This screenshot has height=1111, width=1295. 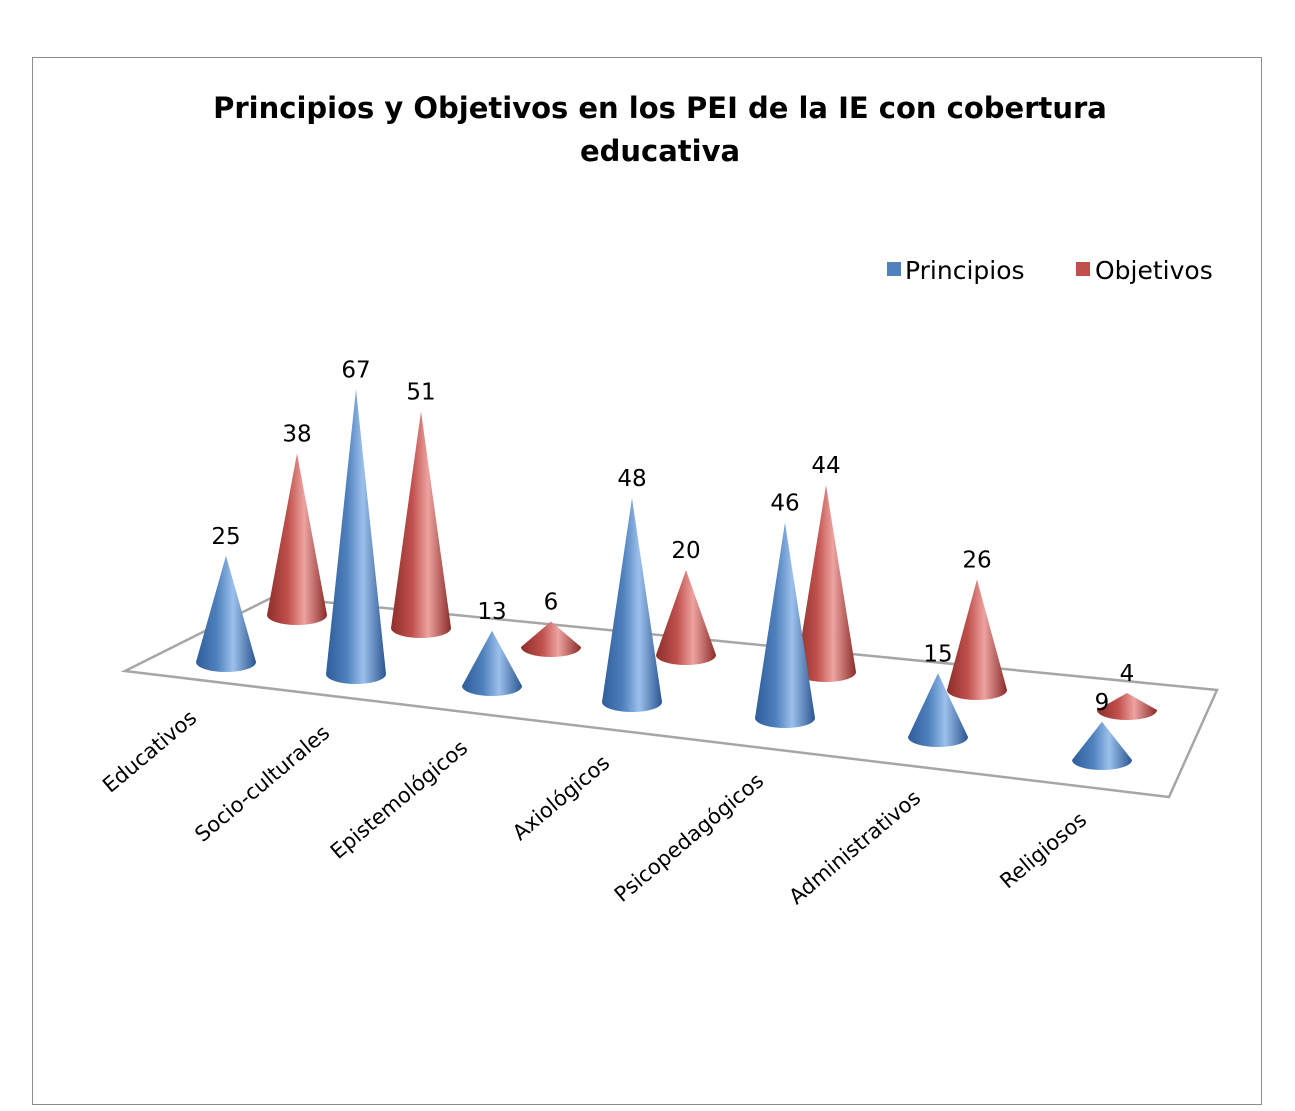 What do you see at coordinates (685, 551) in the screenshot?
I see `cone-objetivos-axiologicos-data-label: 20` at bounding box center [685, 551].